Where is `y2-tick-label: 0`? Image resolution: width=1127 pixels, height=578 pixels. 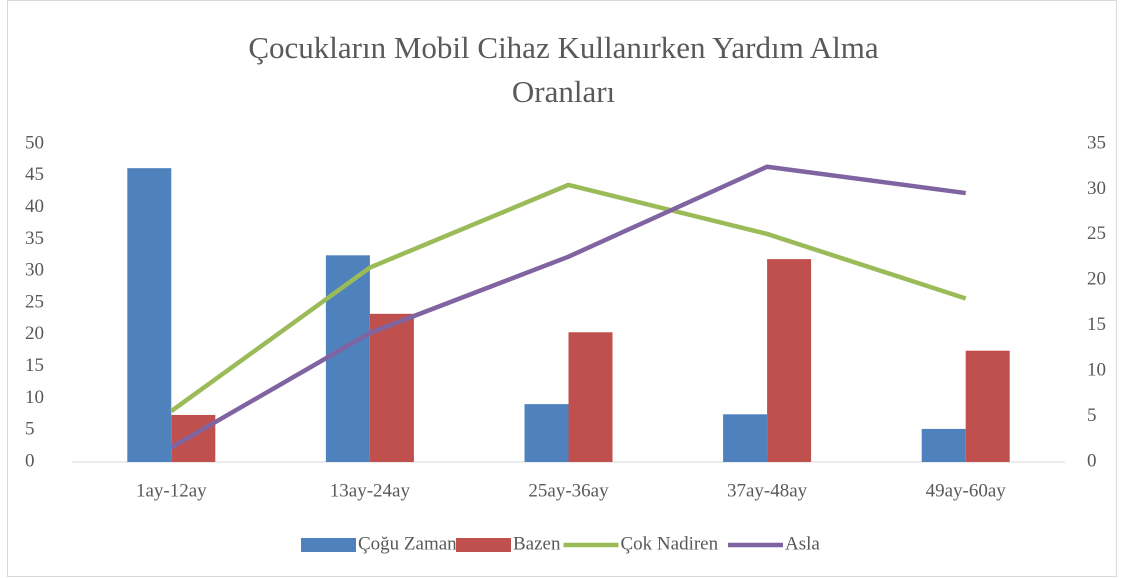
y2-tick-label: 0 is located at coordinates (1092, 460).